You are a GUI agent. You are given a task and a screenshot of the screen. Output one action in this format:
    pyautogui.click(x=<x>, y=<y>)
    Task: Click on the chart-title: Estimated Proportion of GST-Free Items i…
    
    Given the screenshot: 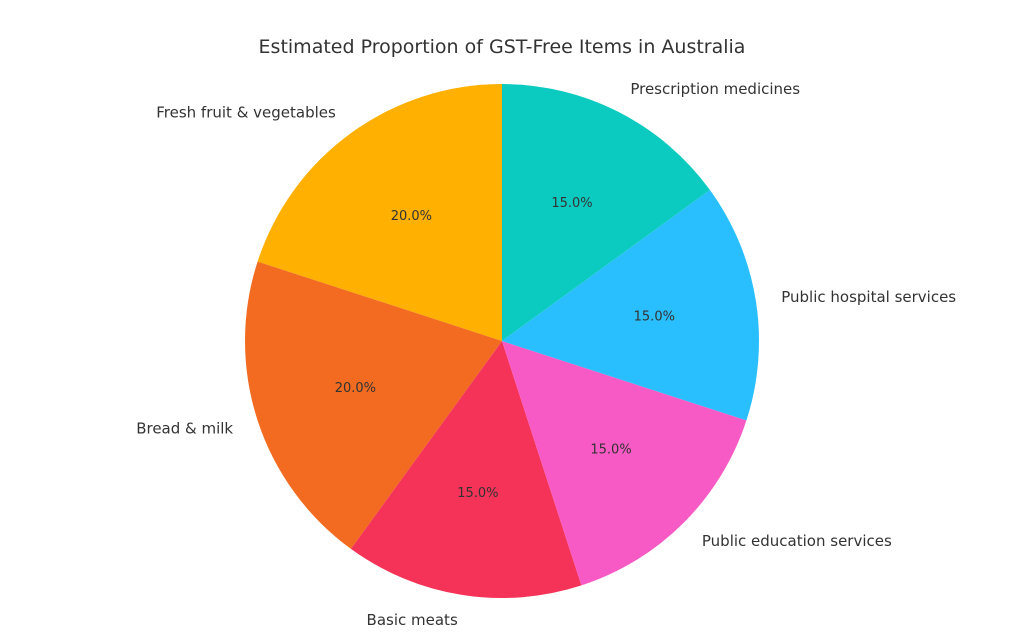 What is the action you would take?
    pyautogui.click(x=502, y=47)
    